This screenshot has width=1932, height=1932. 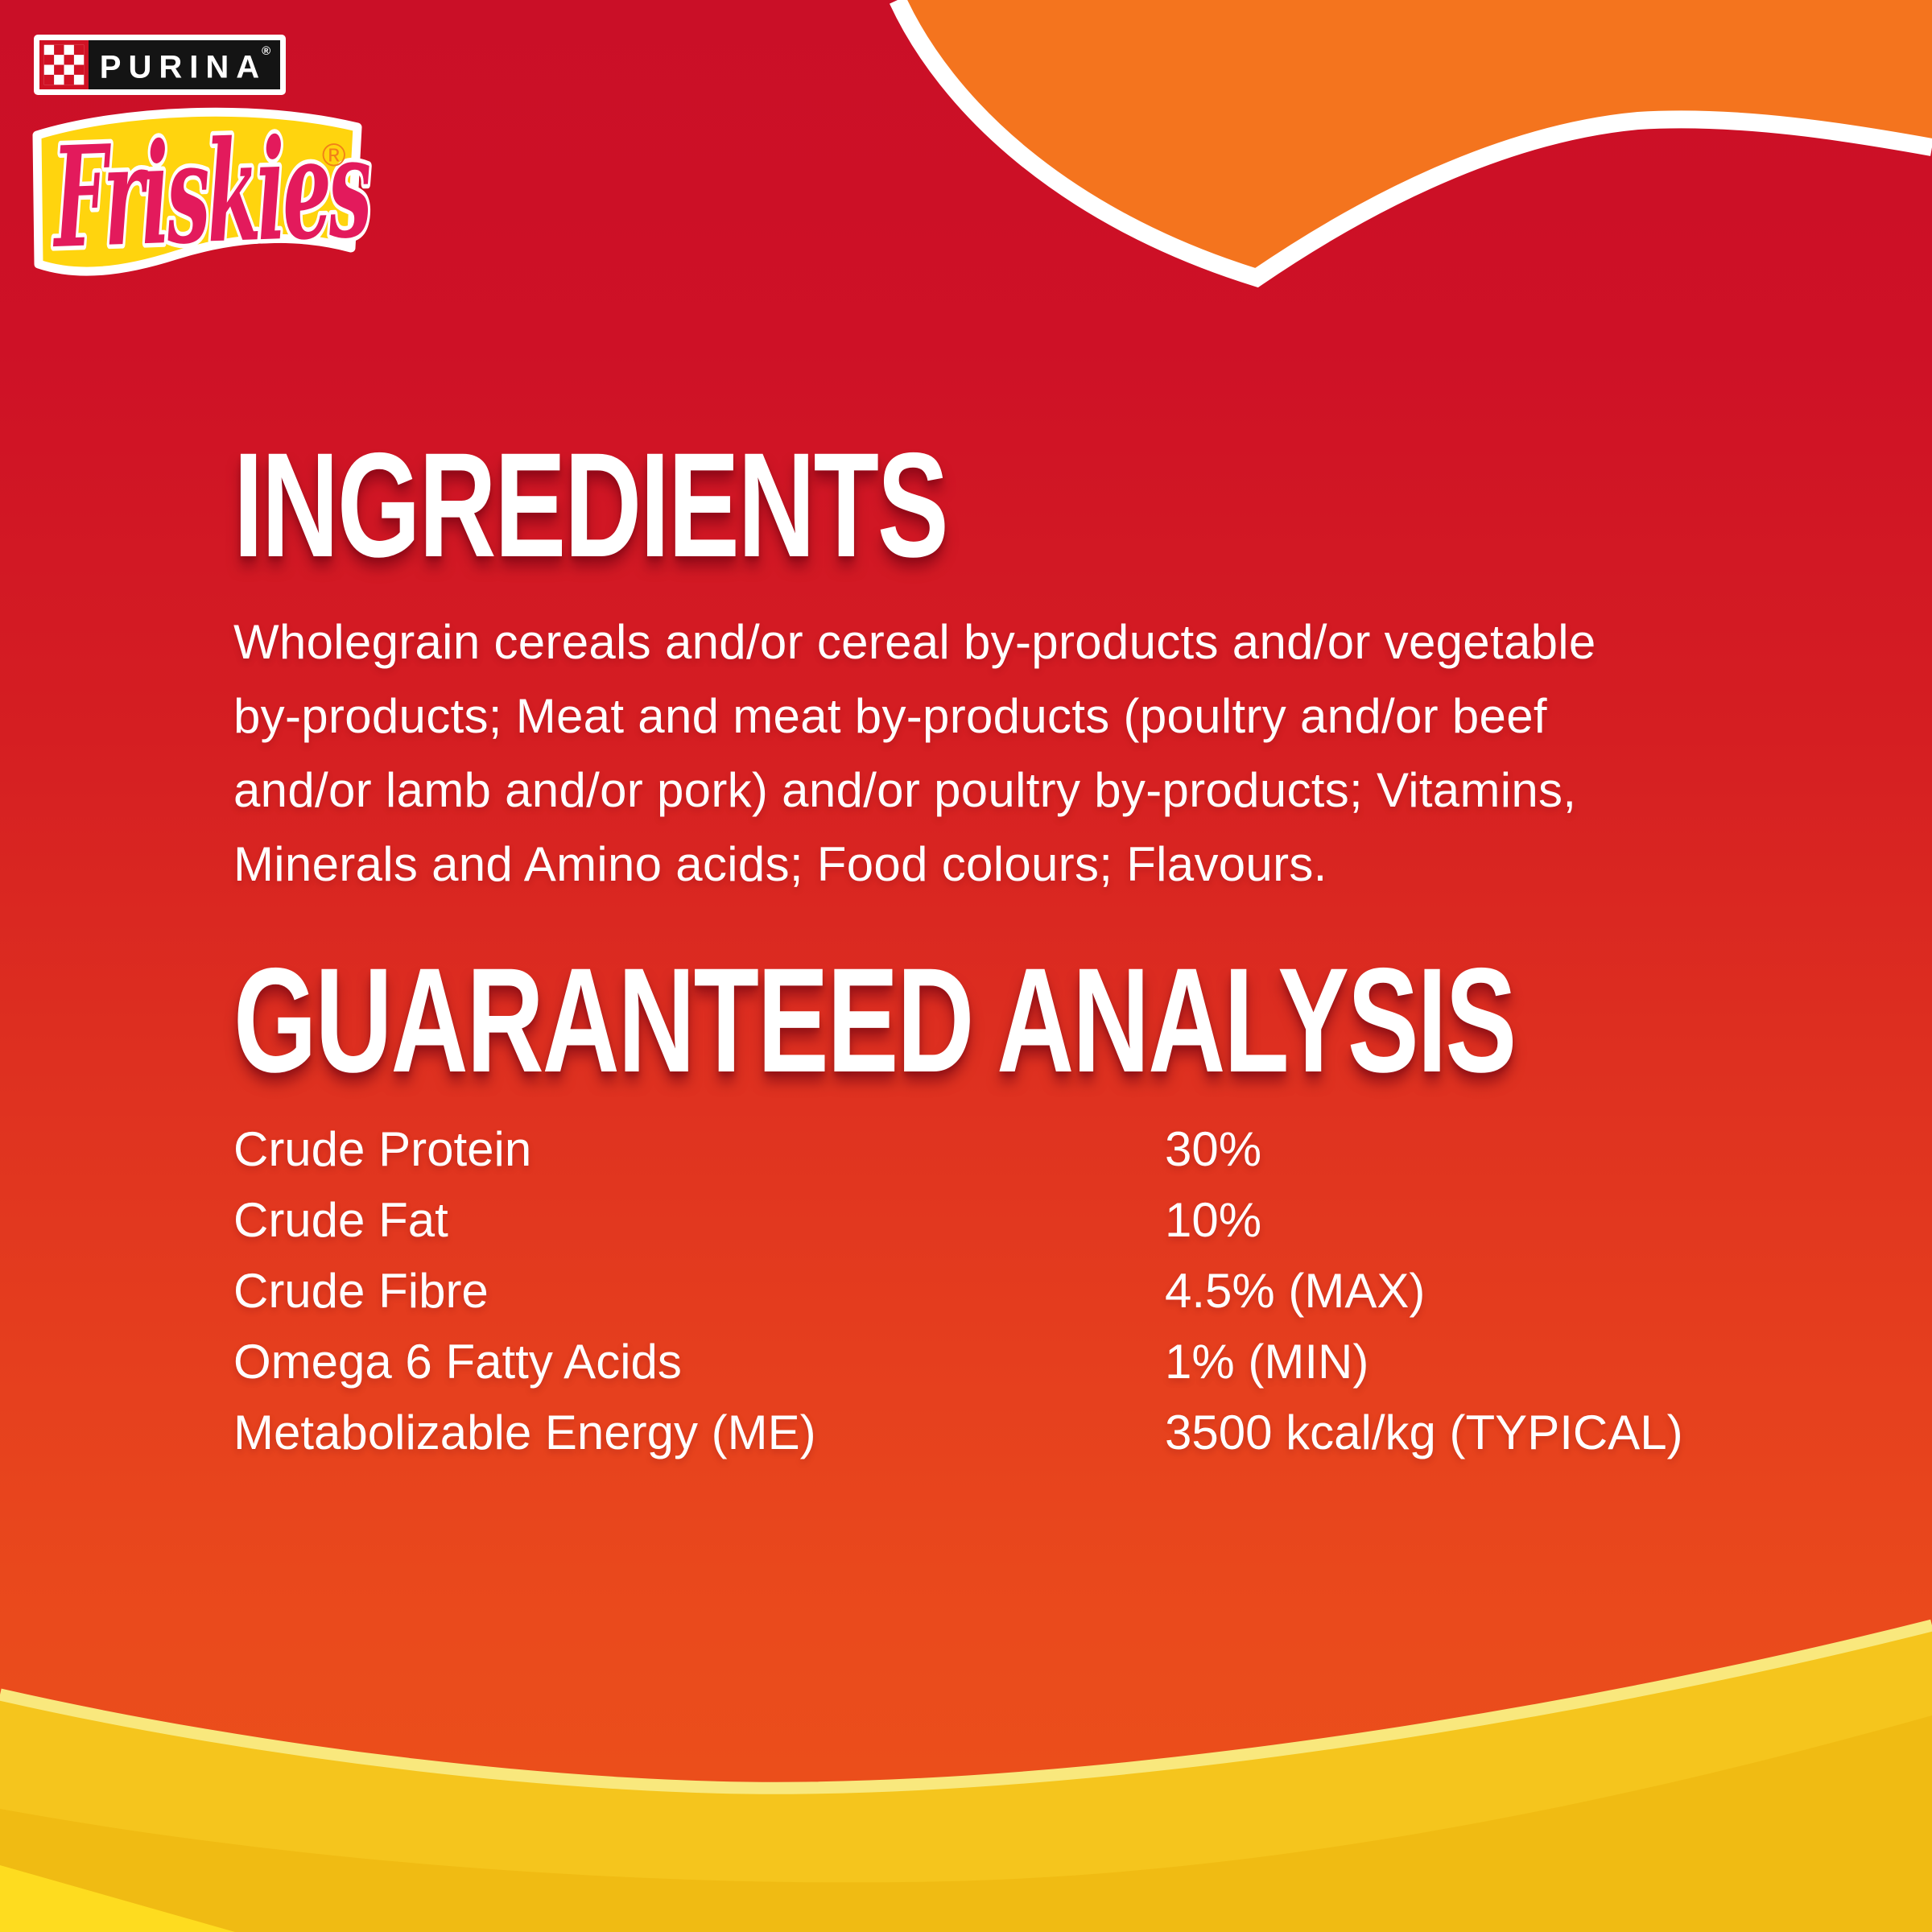 What do you see at coordinates (966, 1706) in the screenshot?
I see `bottom-cream-stroke` at bounding box center [966, 1706].